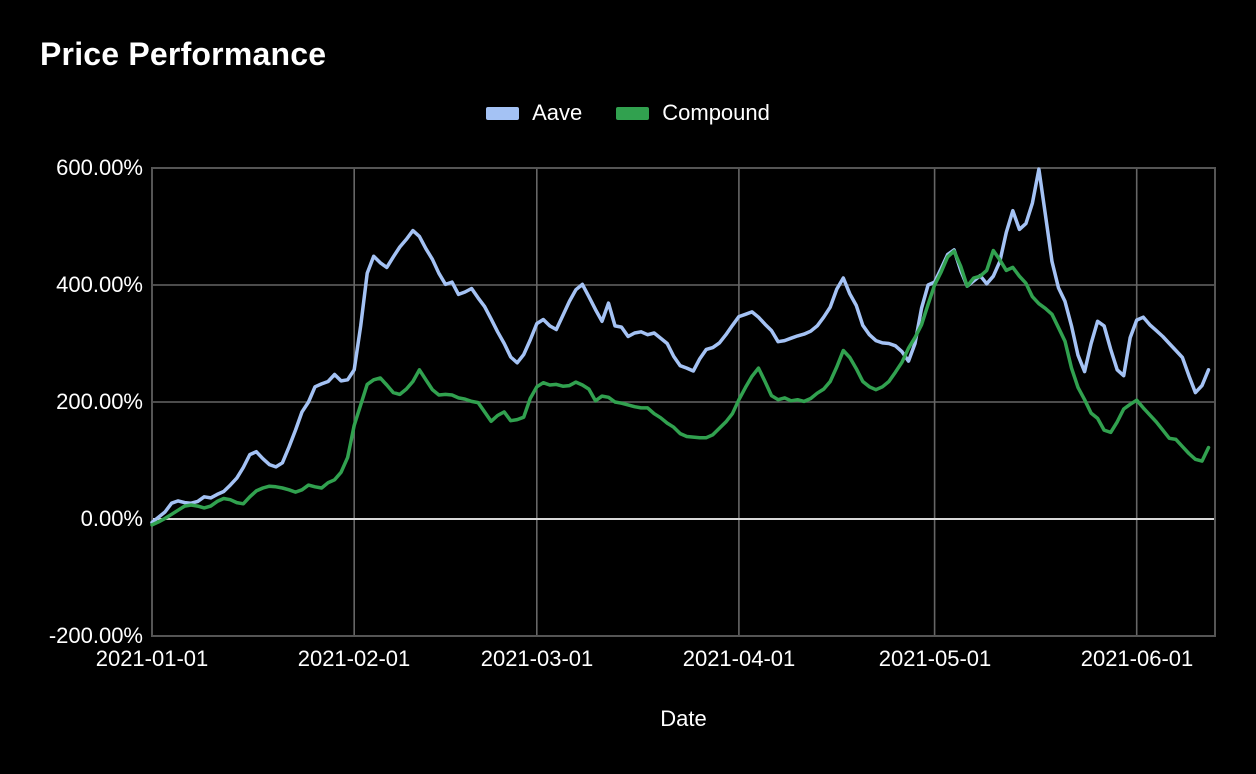  Describe the element at coordinates (537, 658) in the screenshot. I see `x-tick-label: 2021-03-01` at that location.